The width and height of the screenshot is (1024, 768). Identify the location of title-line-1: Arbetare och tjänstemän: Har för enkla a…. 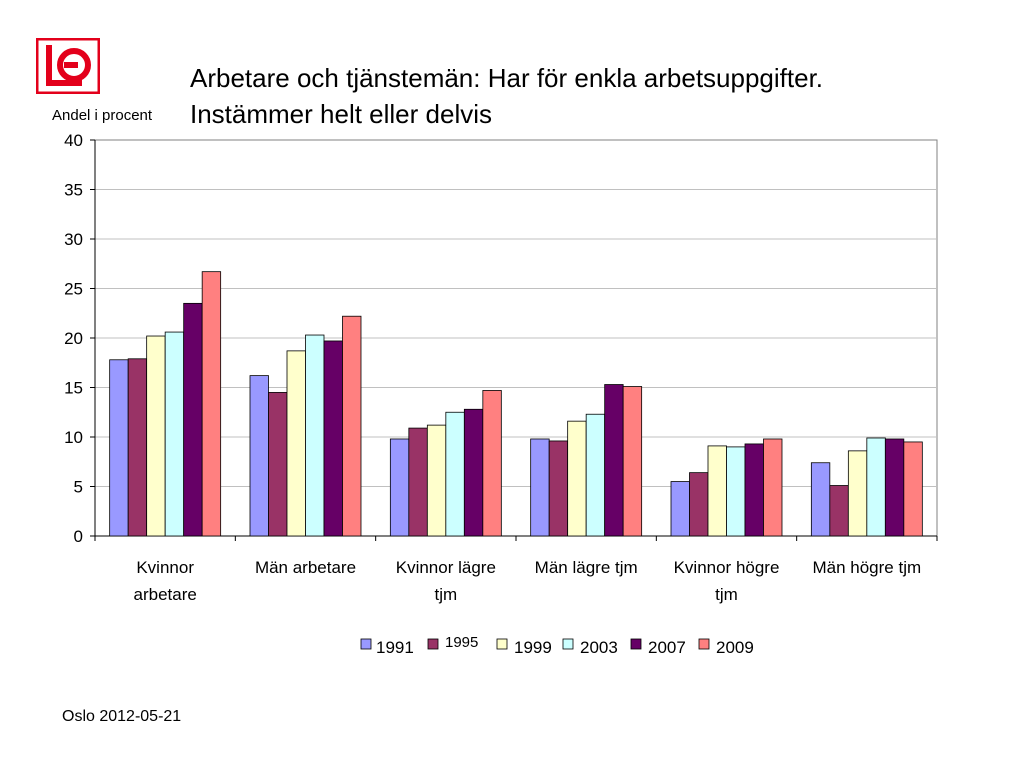
(507, 78).